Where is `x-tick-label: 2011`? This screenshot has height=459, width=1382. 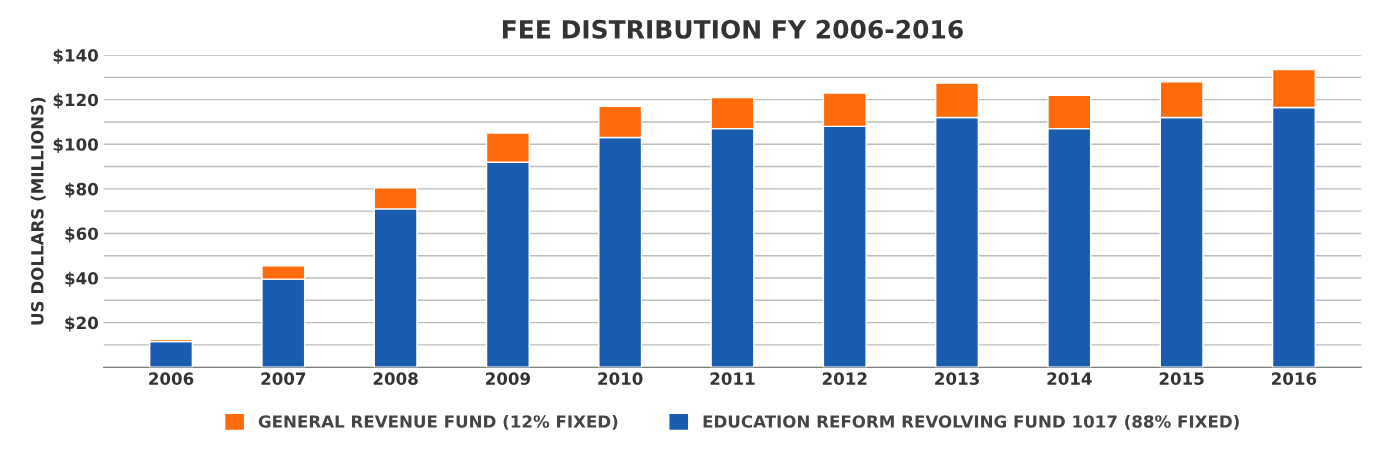
x-tick-label: 2011 is located at coordinates (732, 378).